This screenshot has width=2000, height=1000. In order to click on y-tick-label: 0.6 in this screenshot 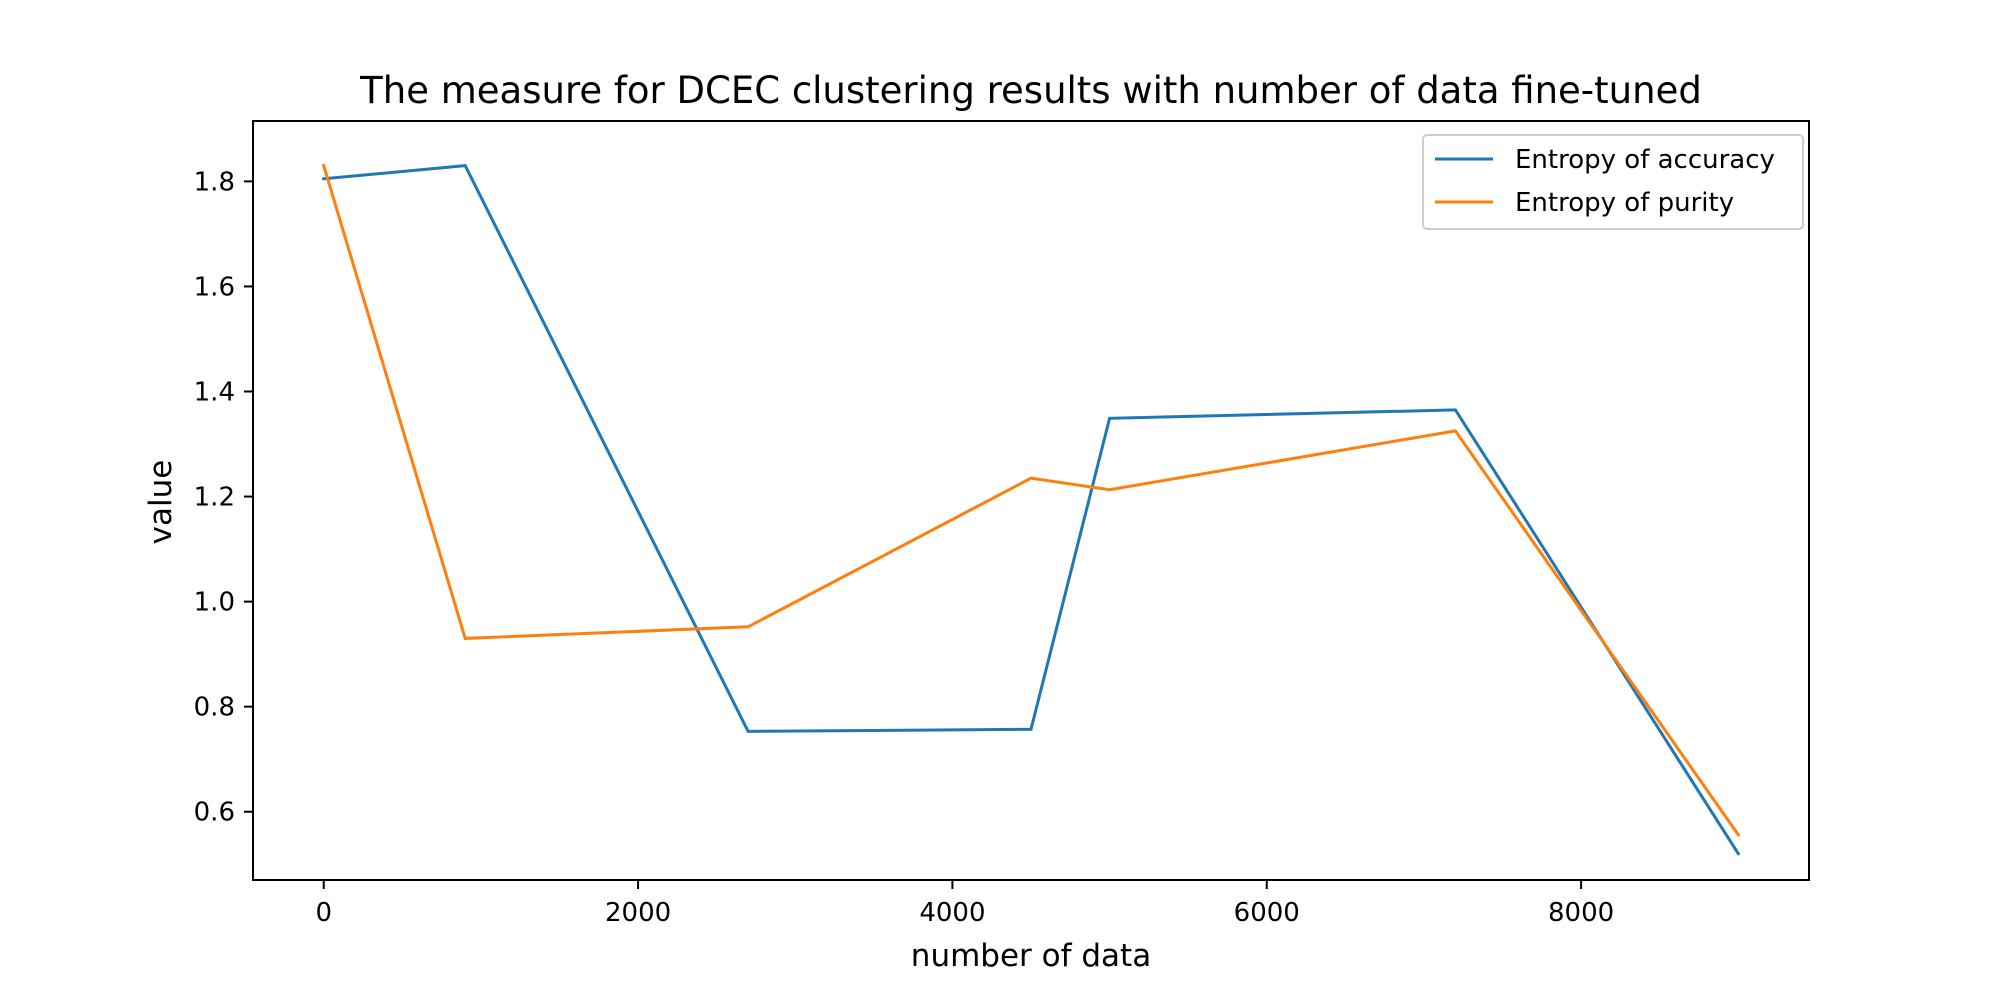, I will do `click(214, 813)`.